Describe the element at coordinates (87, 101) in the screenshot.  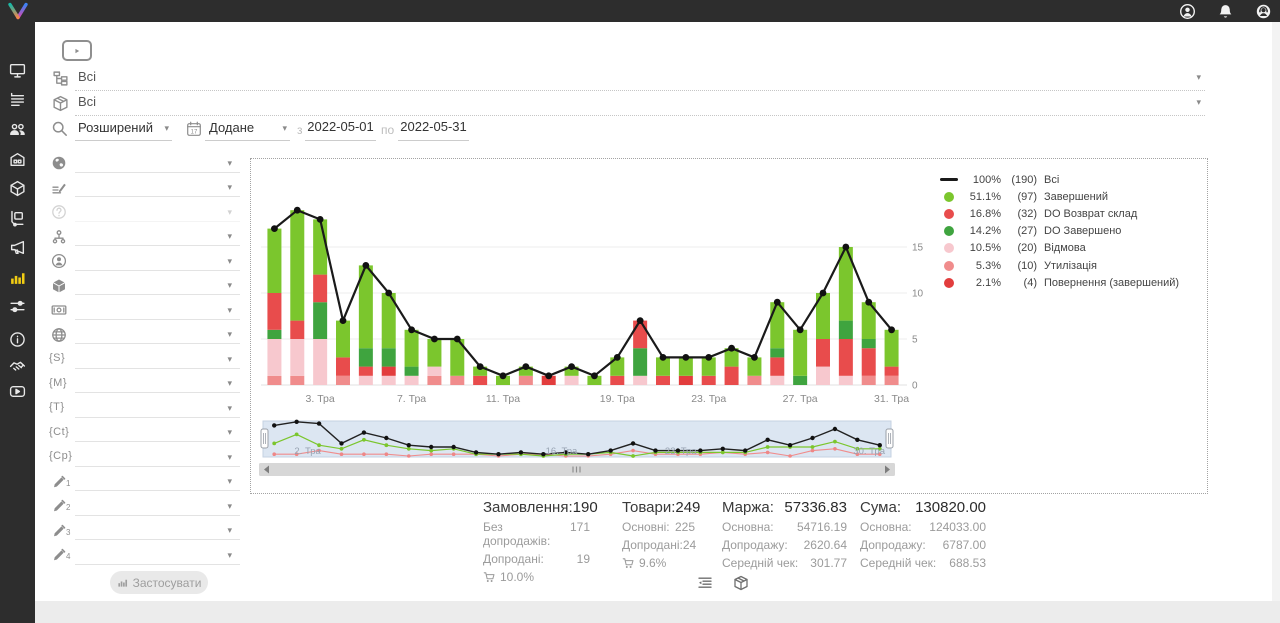
I see `product-select-value: Всі` at that location.